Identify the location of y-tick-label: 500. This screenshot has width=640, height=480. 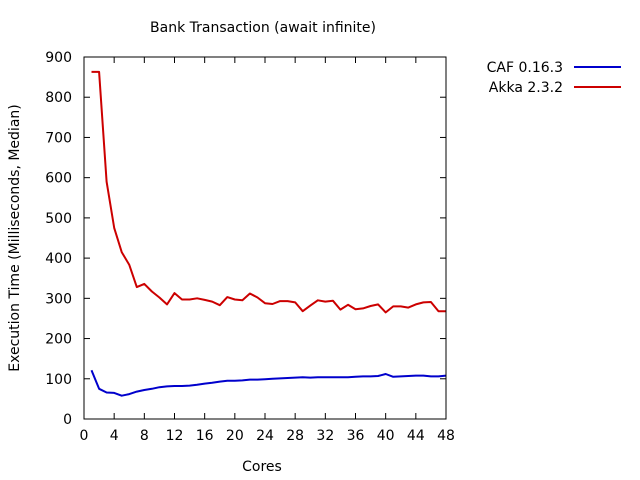
(58, 219).